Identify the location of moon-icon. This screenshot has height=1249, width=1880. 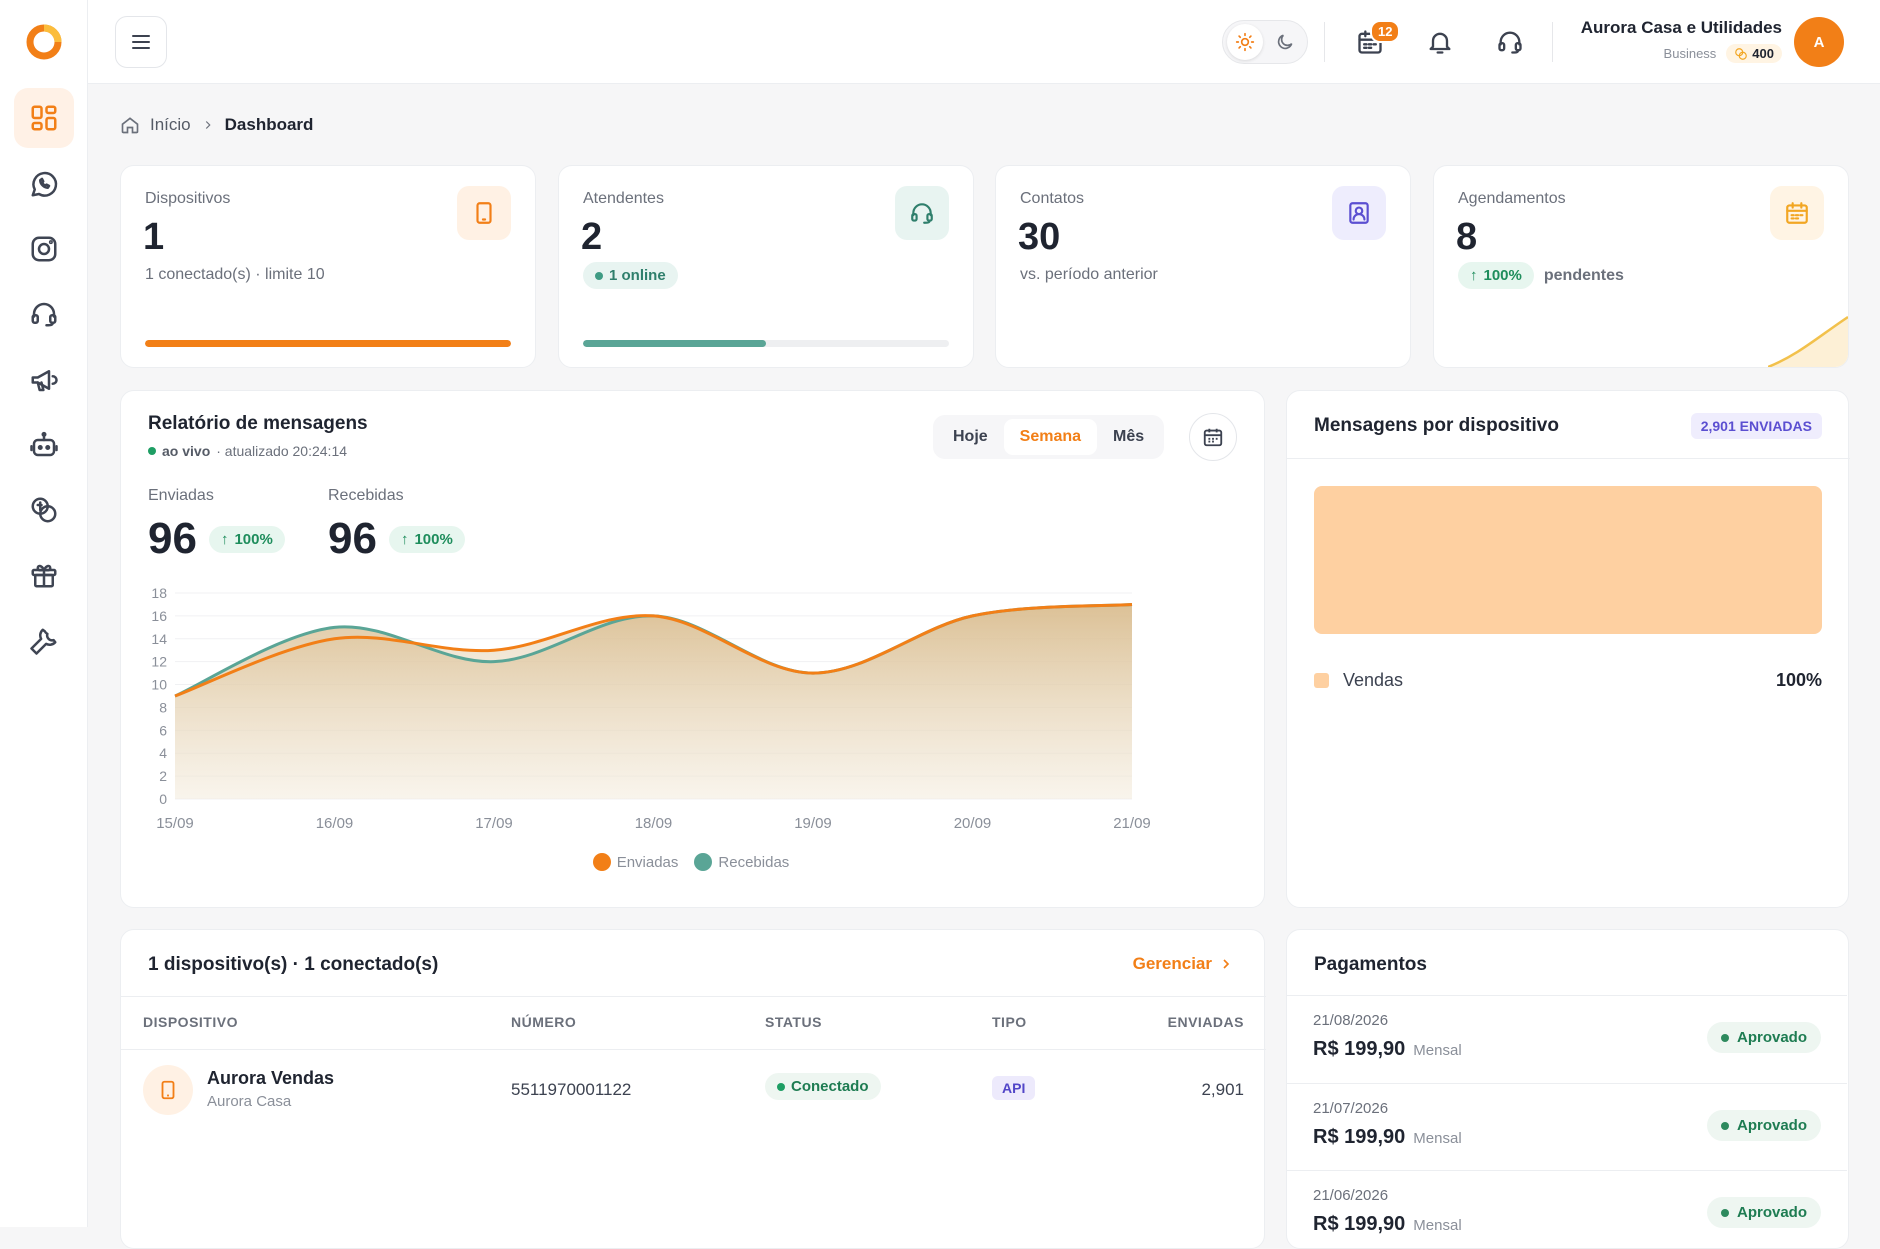
(1285, 42).